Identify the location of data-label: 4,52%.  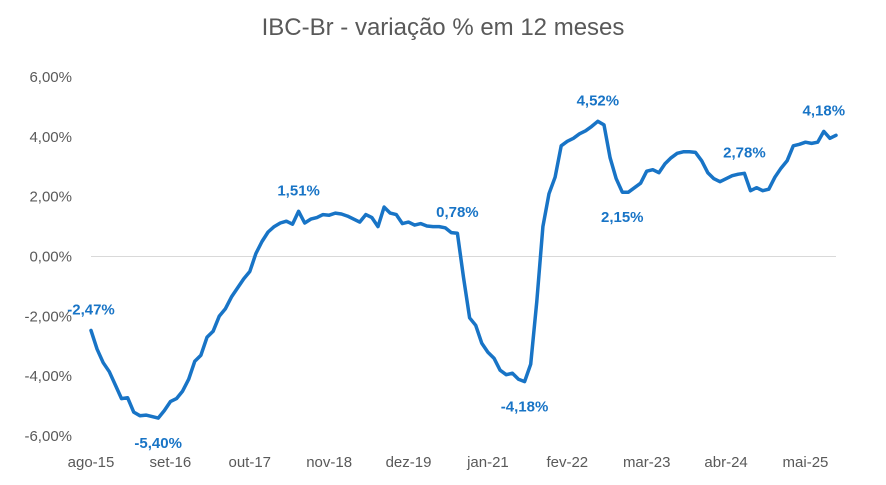
(598, 100).